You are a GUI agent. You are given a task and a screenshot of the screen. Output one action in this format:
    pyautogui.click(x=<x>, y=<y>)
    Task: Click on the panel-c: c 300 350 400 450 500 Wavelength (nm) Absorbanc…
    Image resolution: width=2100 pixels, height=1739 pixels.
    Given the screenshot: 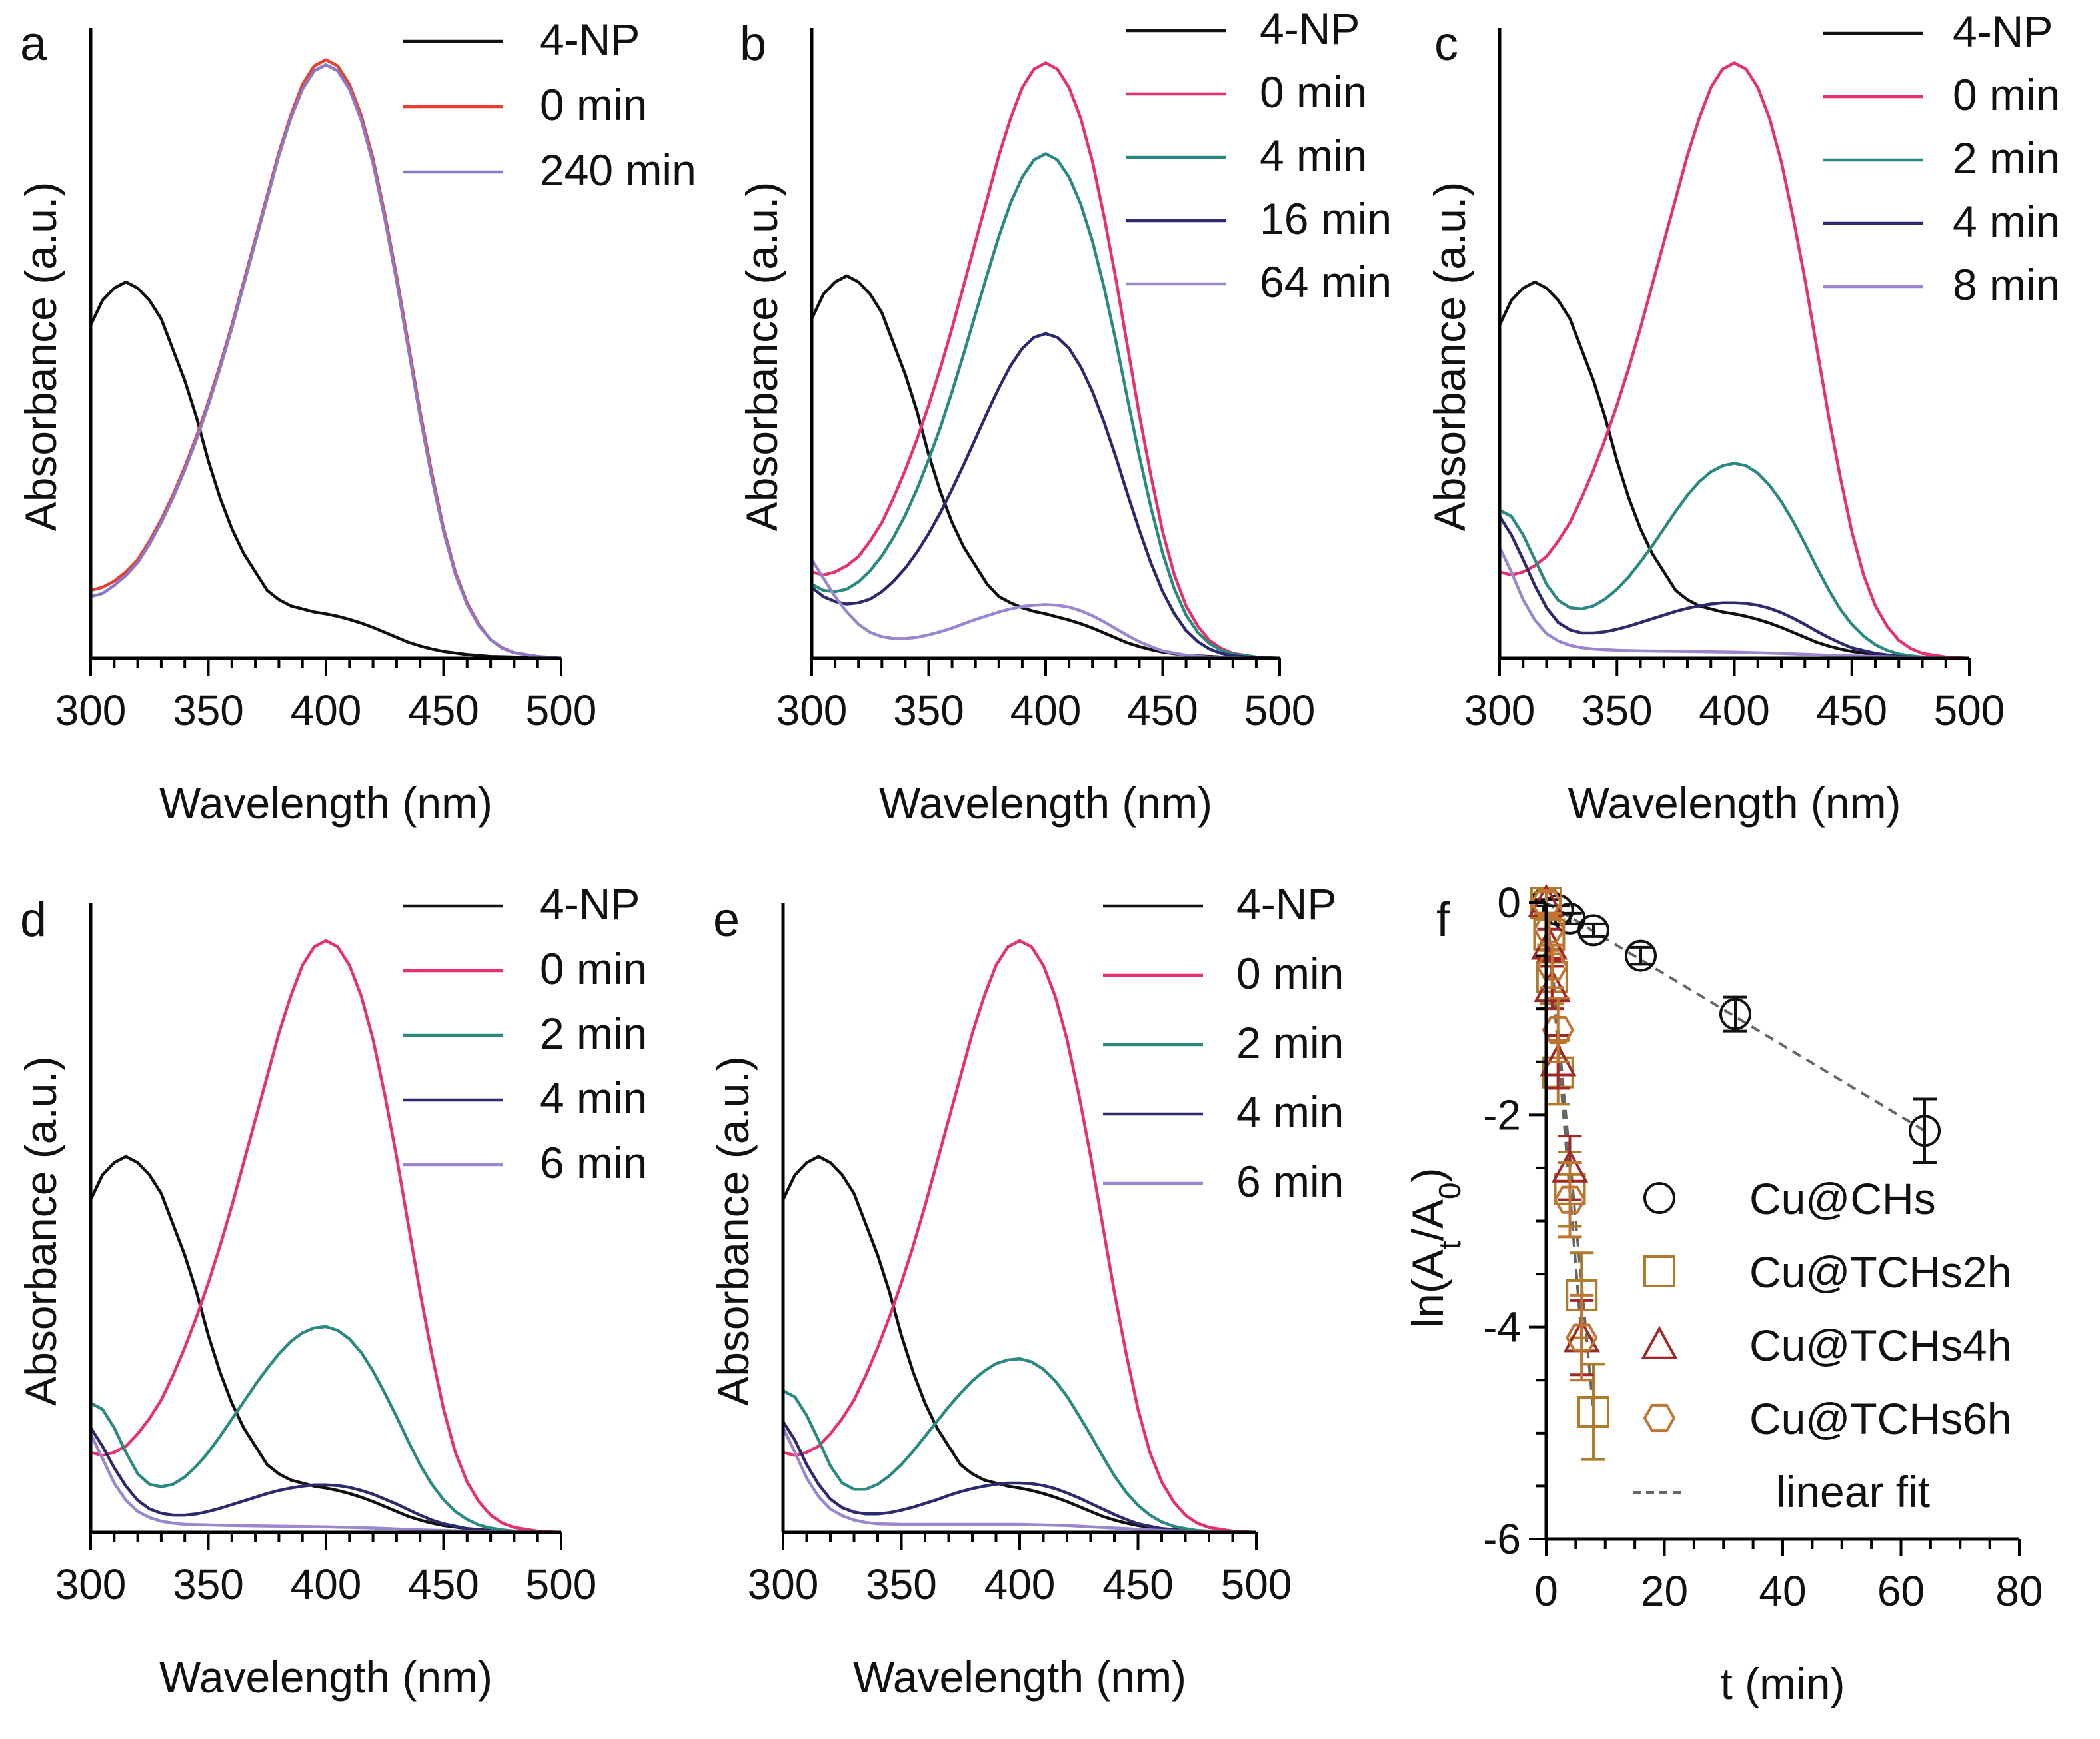 What is the action you would take?
    pyautogui.click(x=1743, y=418)
    